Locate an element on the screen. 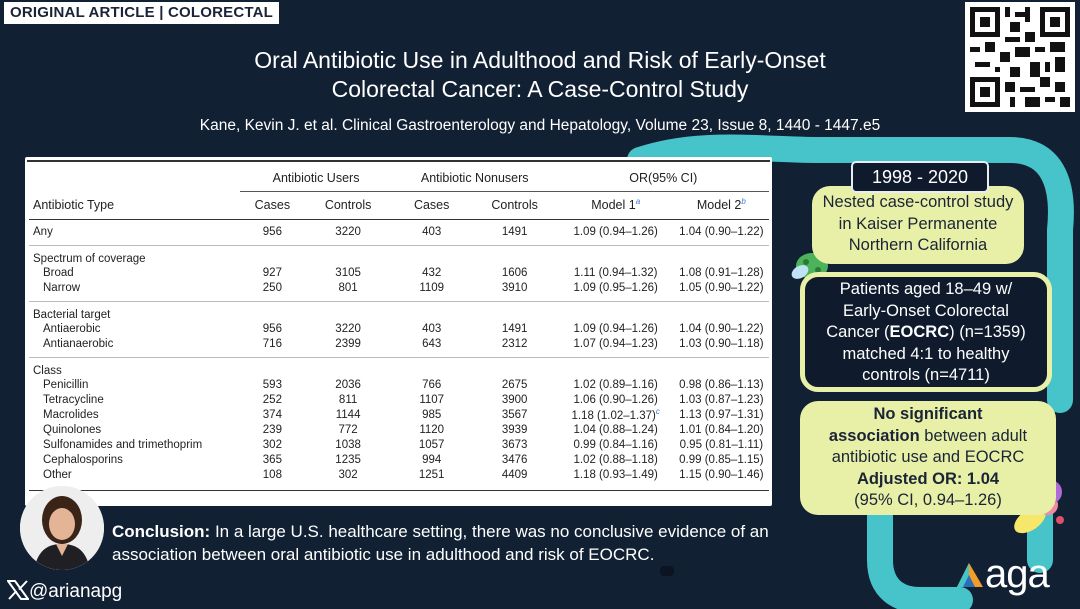 Image resolution: width=1080 pixels, height=609 pixels. col-header-type: Antibiotic Type is located at coordinates (135, 205).